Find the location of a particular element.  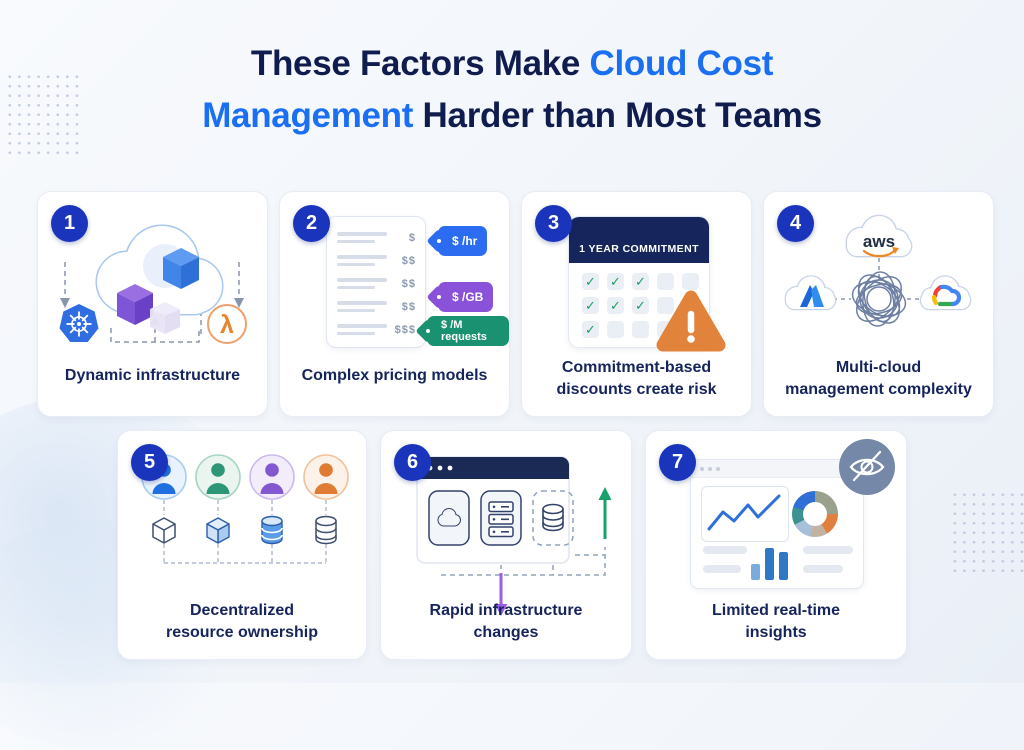

title-blue-text: Cloud Cost is located at coordinates (681, 63).